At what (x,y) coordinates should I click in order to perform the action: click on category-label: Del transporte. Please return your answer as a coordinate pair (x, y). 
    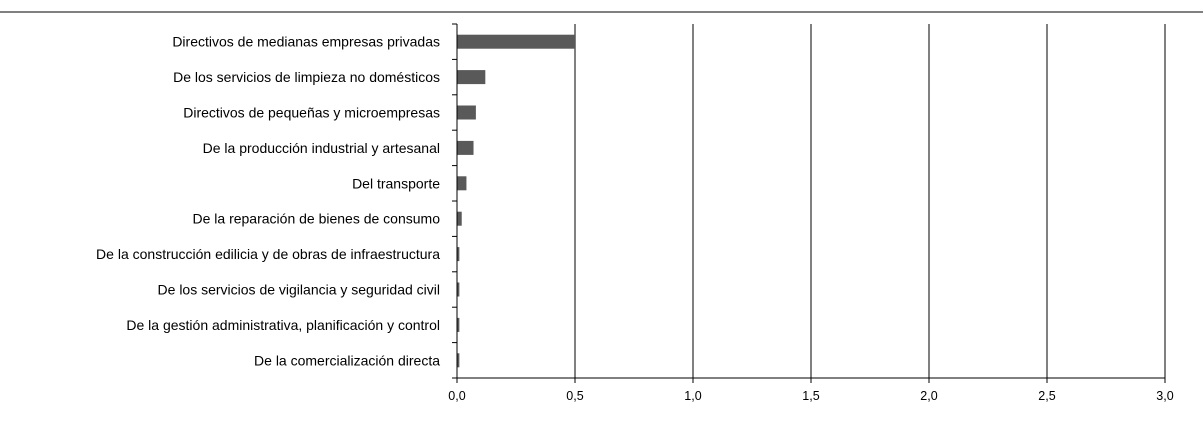
    Looking at the image, I should click on (396, 183).